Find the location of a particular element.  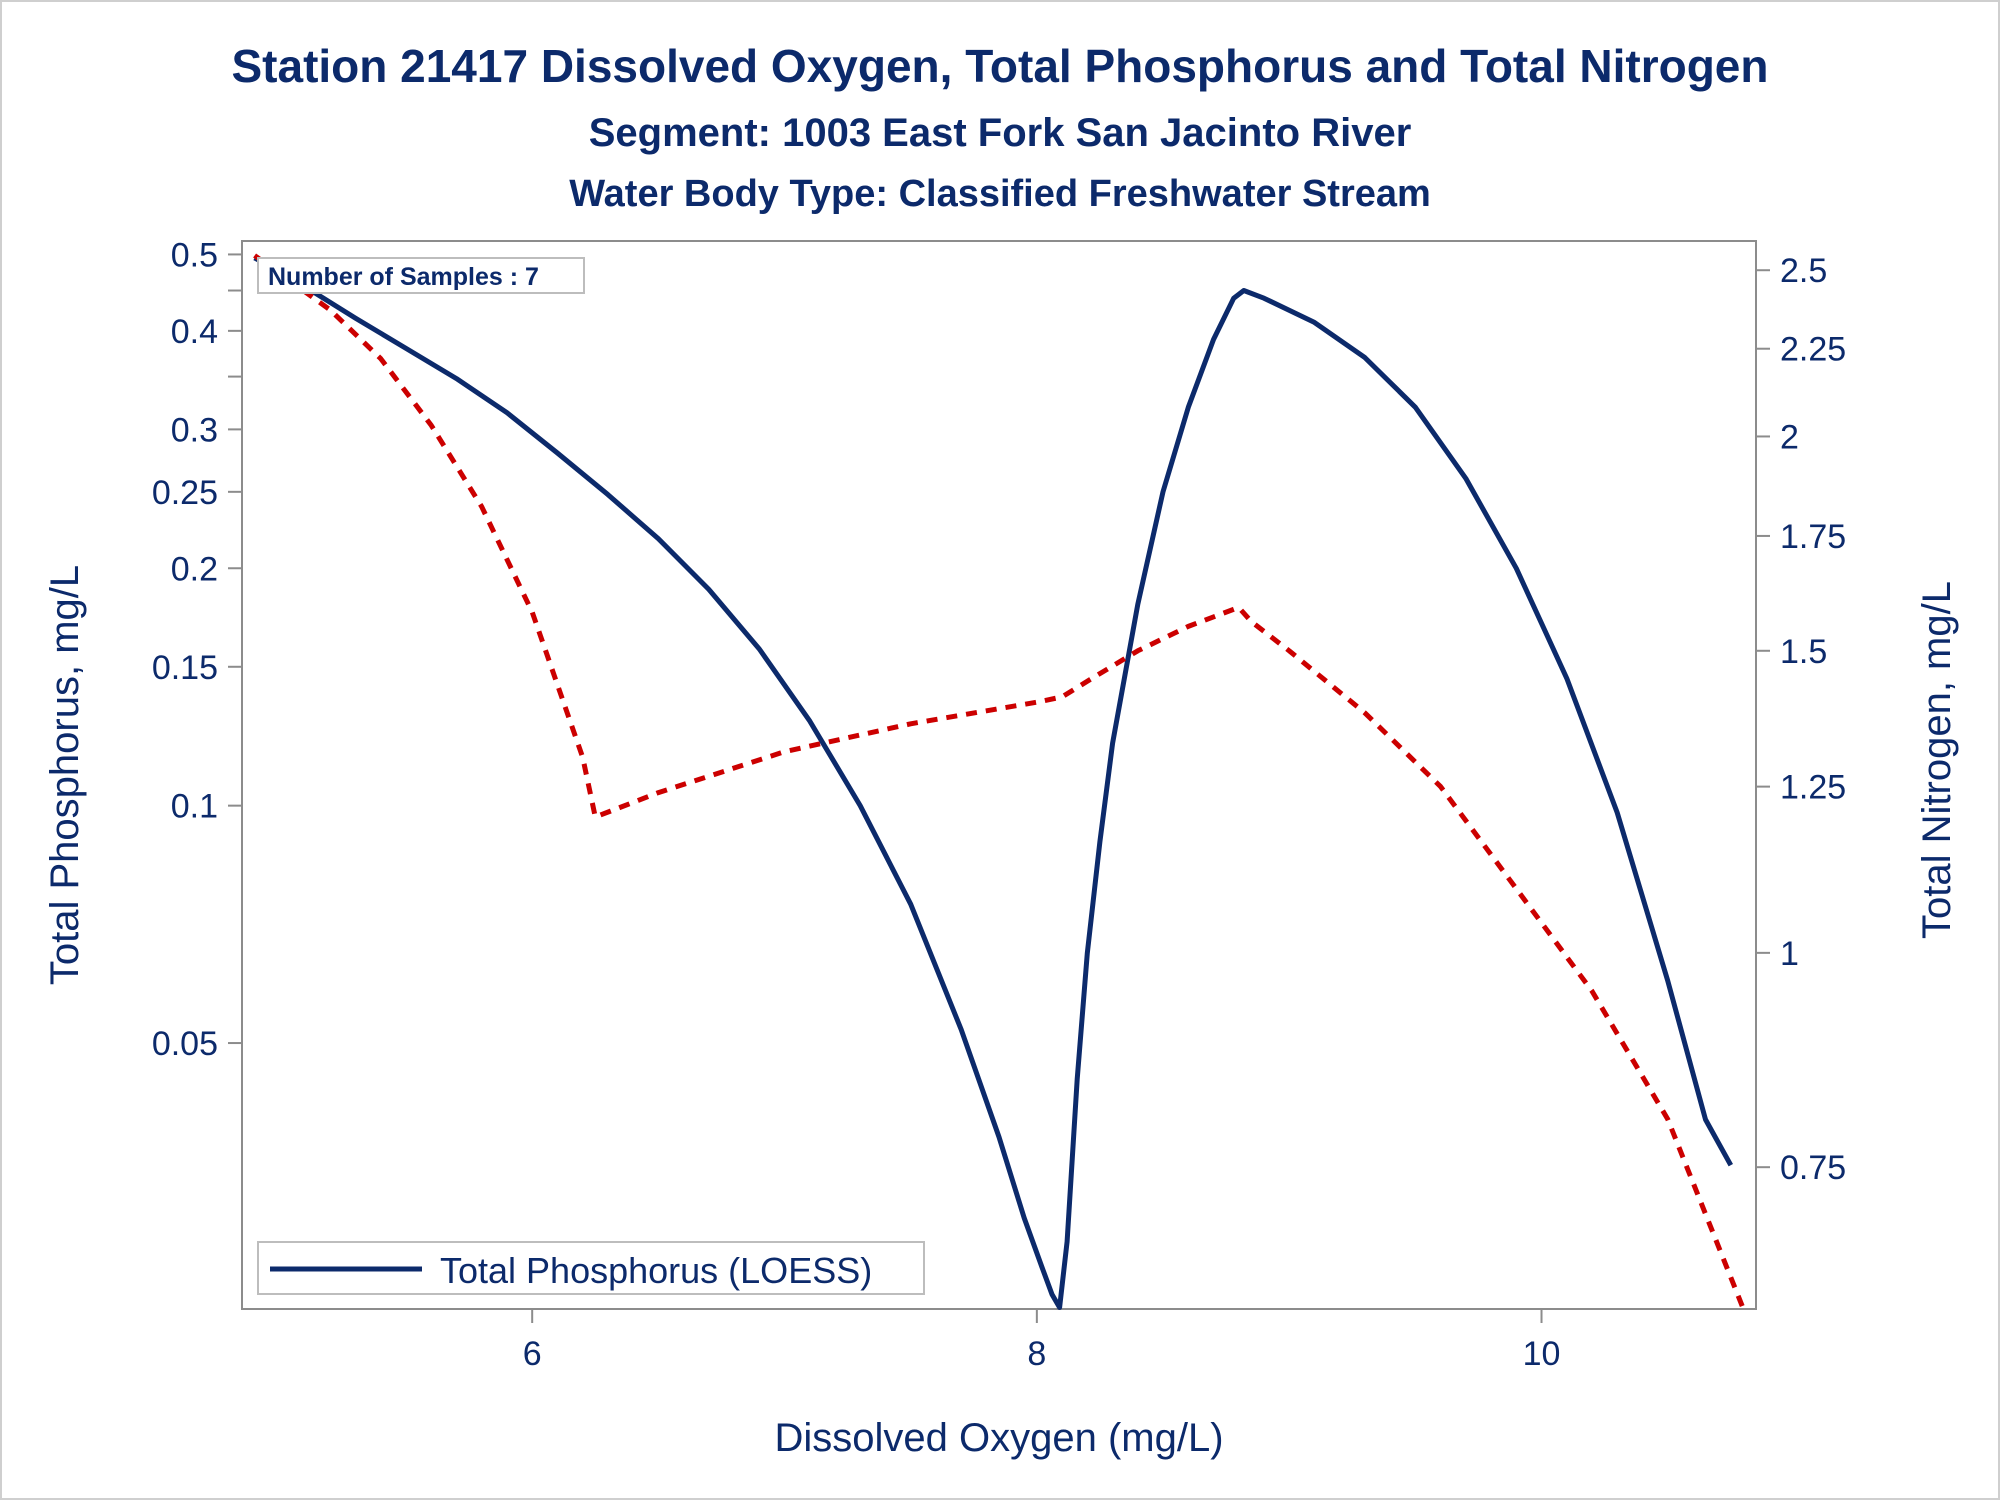

legend: Total Phosphorus (LOESS) is located at coordinates (591, 1268).